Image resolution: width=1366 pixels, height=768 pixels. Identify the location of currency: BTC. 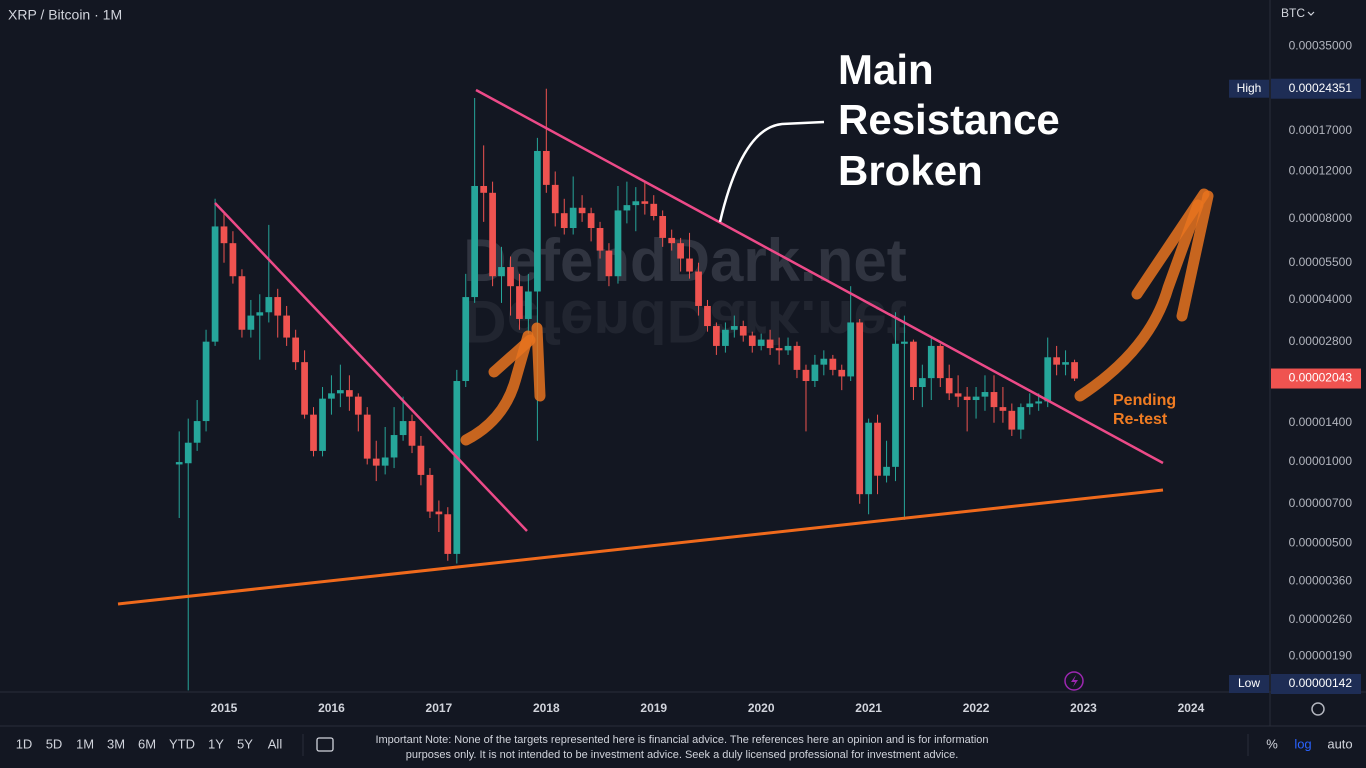
(1293, 13).